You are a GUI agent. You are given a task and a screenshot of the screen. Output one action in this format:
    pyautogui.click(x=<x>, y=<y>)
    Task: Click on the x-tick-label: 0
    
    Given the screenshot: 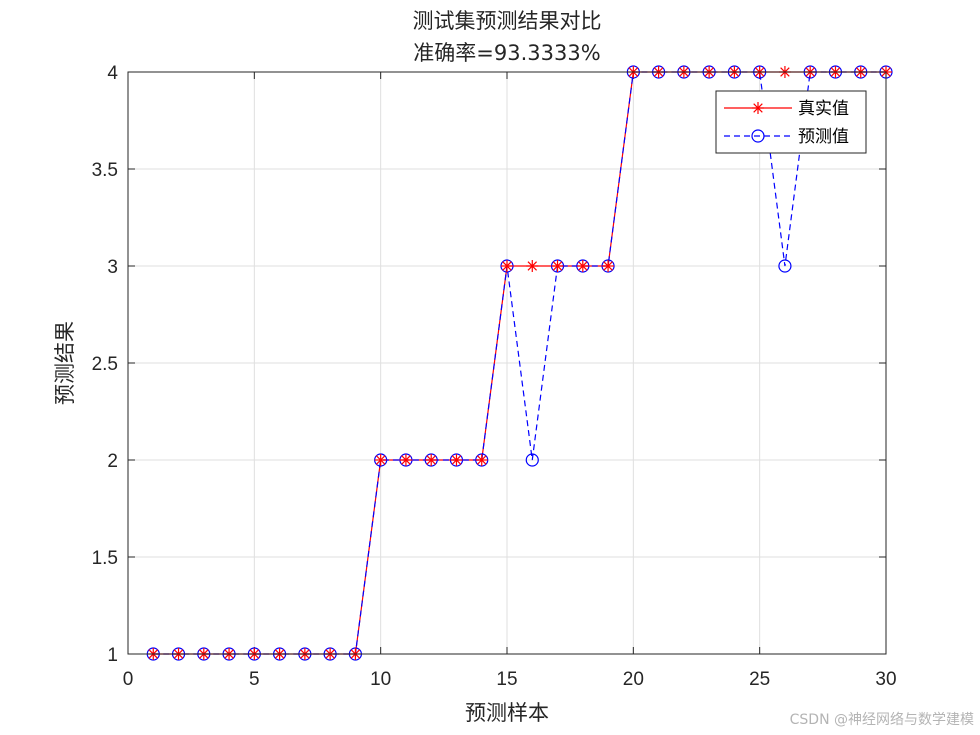 What is the action you would take?
    pyautogui.click(x=128, y=679)
    